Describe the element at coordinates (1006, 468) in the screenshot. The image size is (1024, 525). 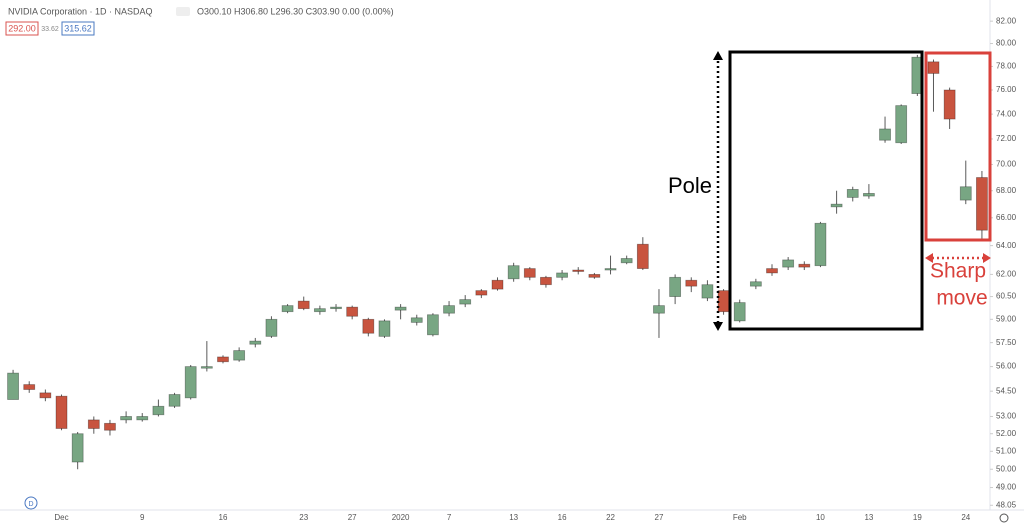
I see `y-tick-label: 50.00` at that location.